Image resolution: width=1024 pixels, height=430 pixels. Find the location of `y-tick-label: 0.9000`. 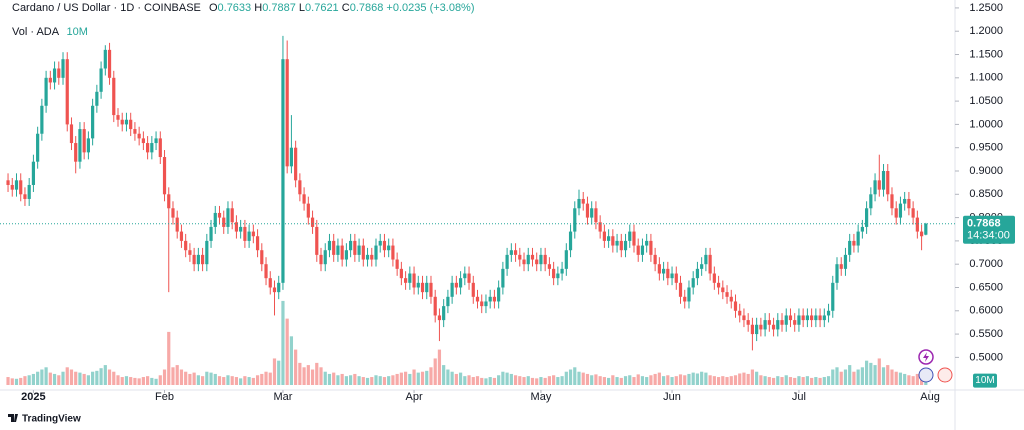

y-tick-label: 0.9000 is located at coordinates (986, 171).